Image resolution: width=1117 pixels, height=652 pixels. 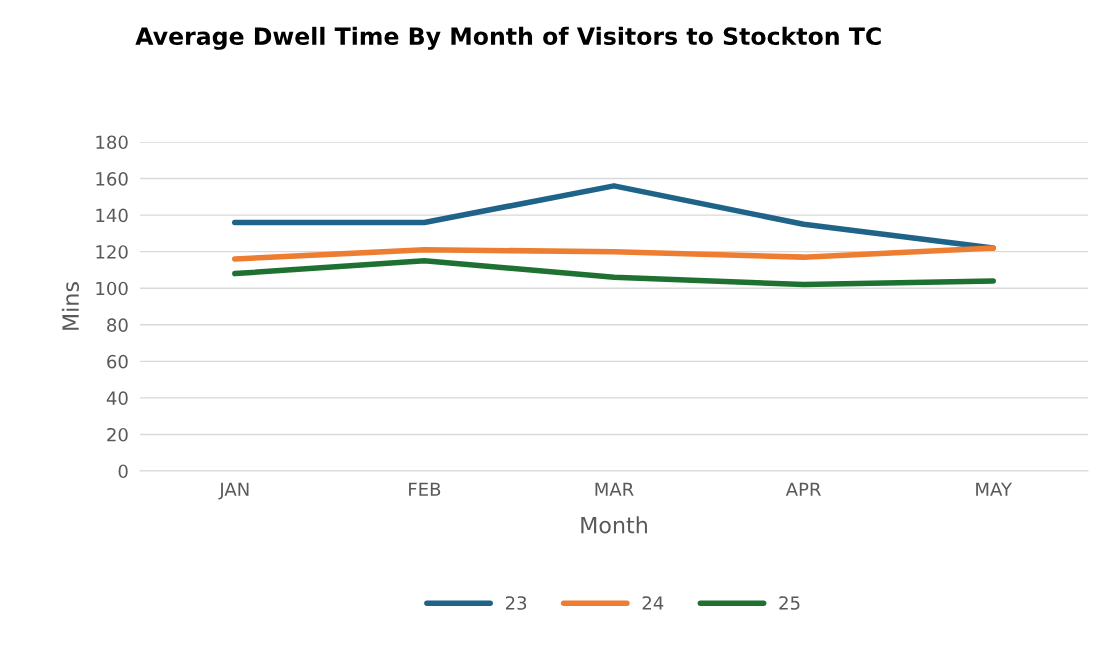 I want to click on x-tick-label: MAY, so click(x=994, y=489).